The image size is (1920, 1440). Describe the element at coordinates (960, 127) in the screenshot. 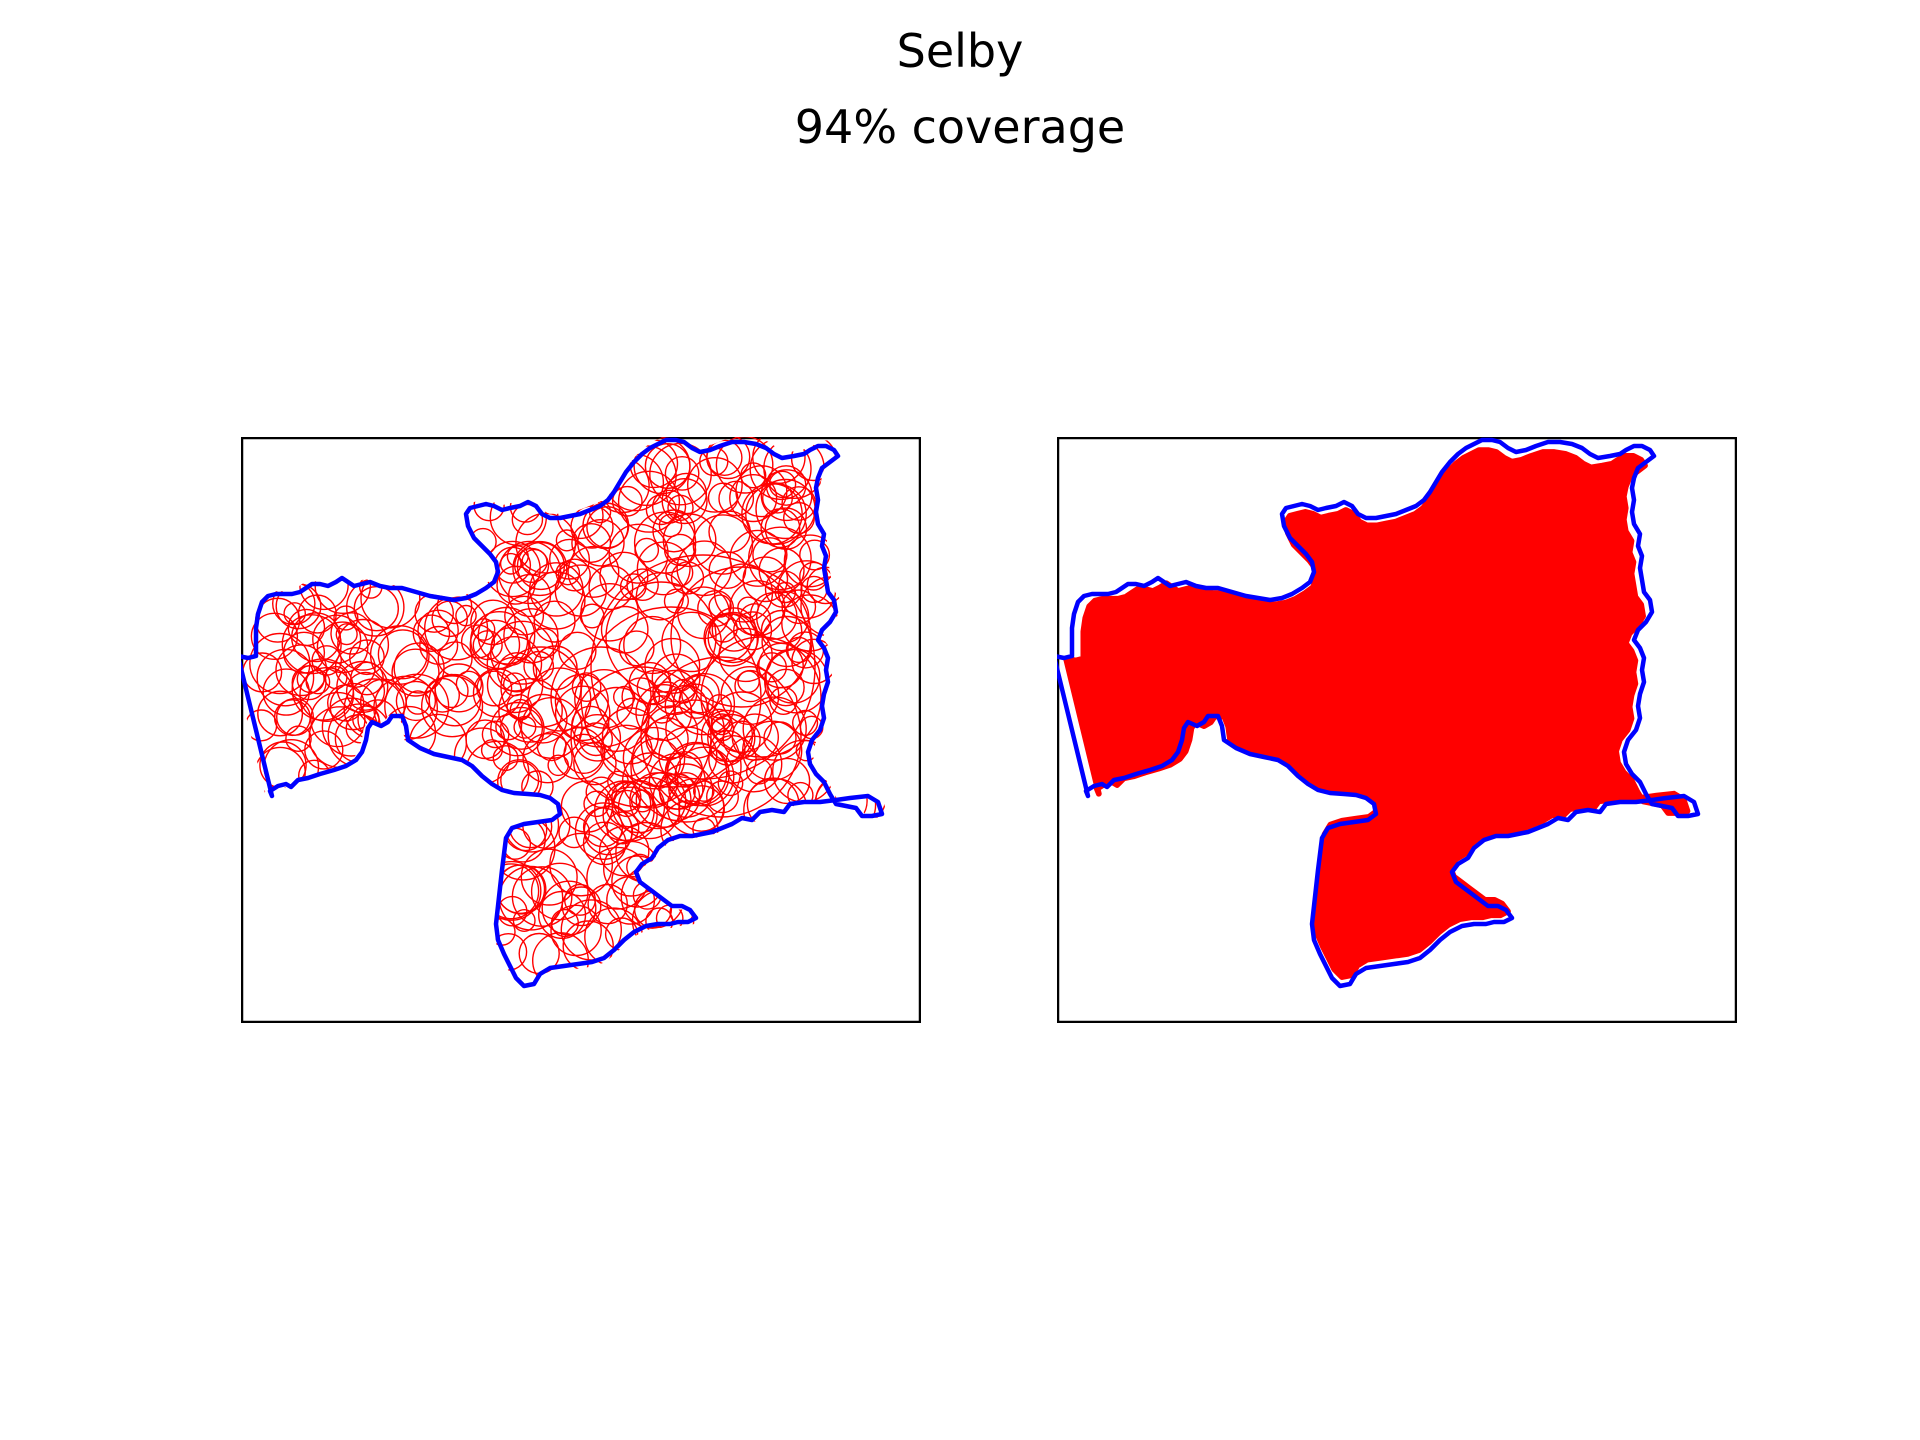

I see `coverage-subtitle: 94% coverage` at that location.